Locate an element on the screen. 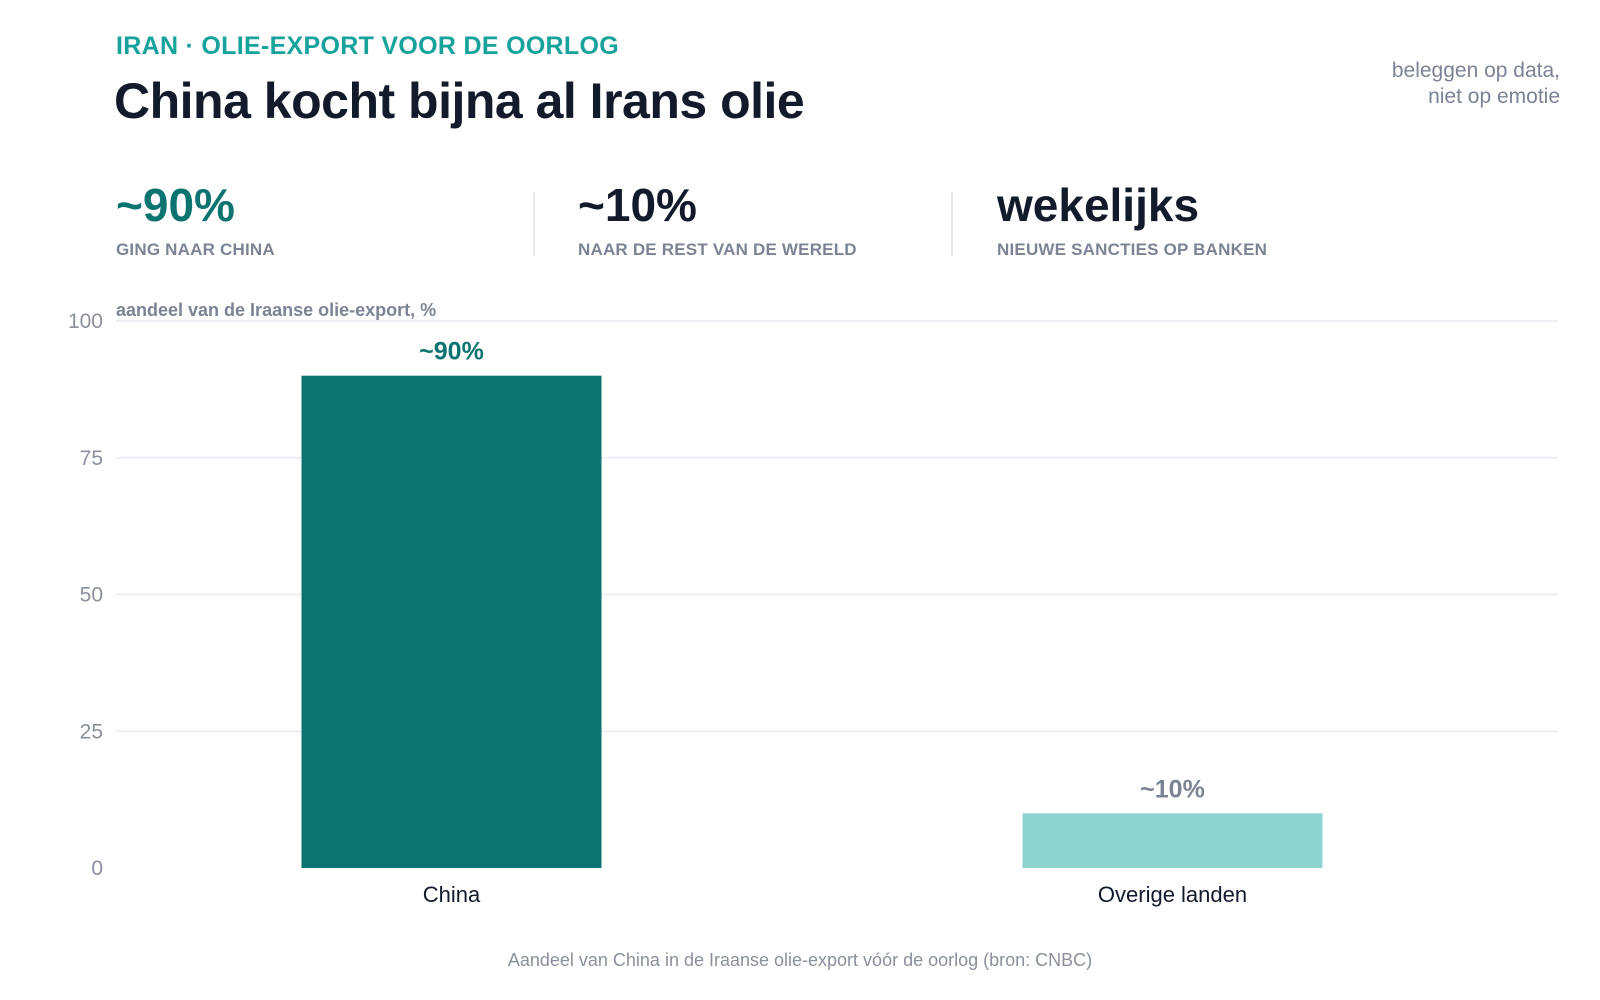 This screenshot has width=1600, height=1000. y-tick-label: 25 is located at coordinates (91, 731).